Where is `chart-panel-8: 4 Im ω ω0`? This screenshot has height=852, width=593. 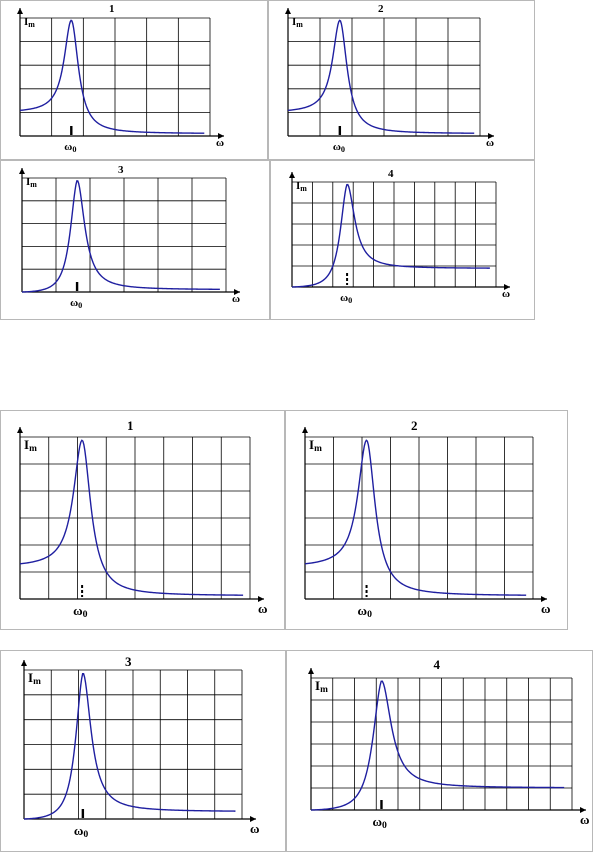
chart-panel-8: 4 Im ω ω0 is located at coordinates (439, 751).